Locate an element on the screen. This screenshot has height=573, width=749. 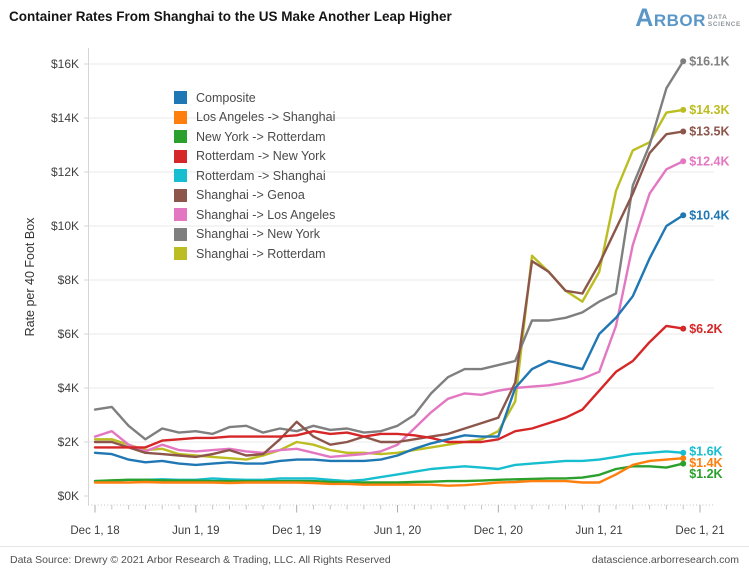
legend-swatch-rotterdam-new-york is located at coordinates (180, 156).